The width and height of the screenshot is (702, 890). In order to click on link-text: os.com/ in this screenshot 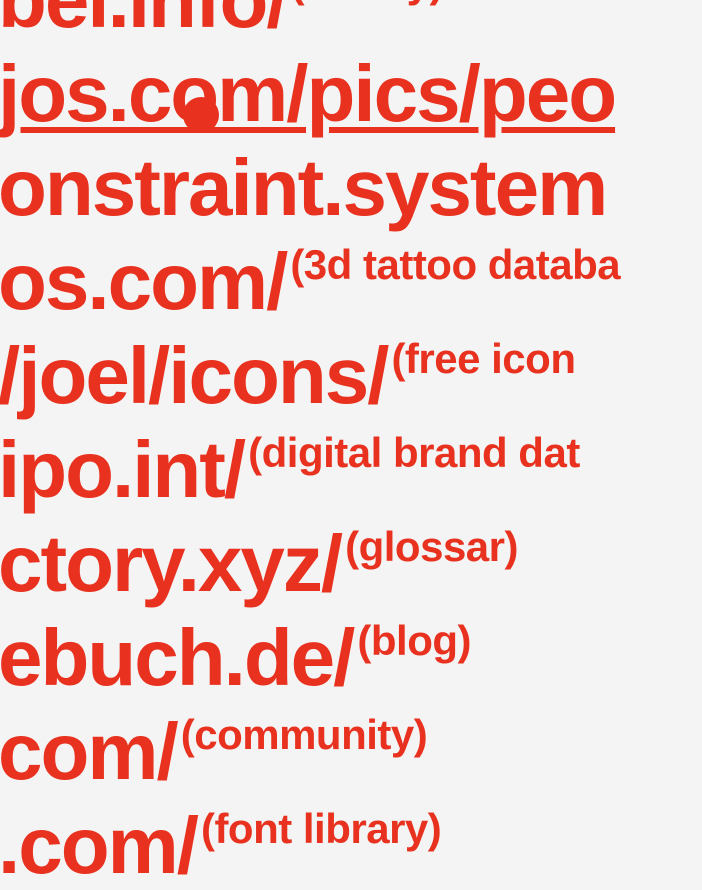, I will do `click(144, 281)`.